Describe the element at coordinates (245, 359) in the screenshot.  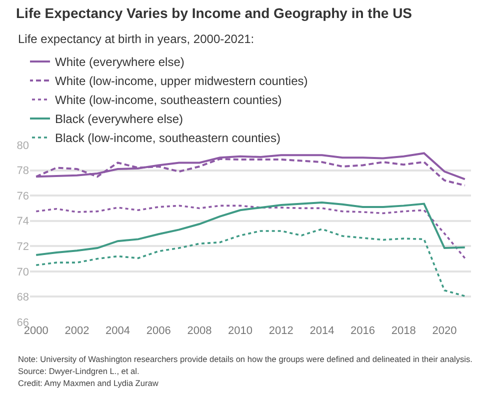
I see `text: Note: University of Washington researchers provide details on how the groups were defined and delineated in their analysis.` at that location.